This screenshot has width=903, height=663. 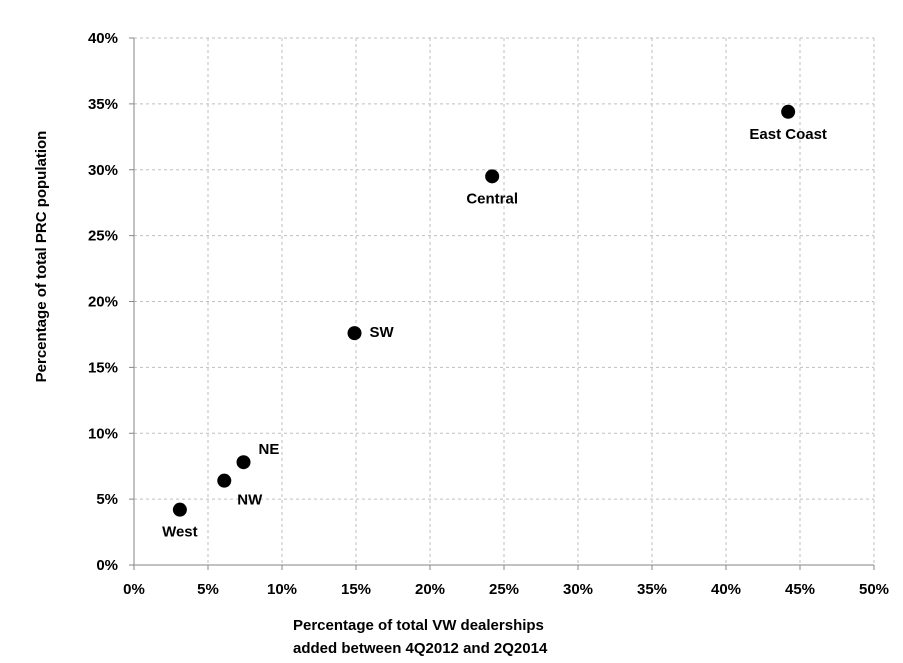 I want to click on x-tick-label: 0%, so click(x=134, y=589).